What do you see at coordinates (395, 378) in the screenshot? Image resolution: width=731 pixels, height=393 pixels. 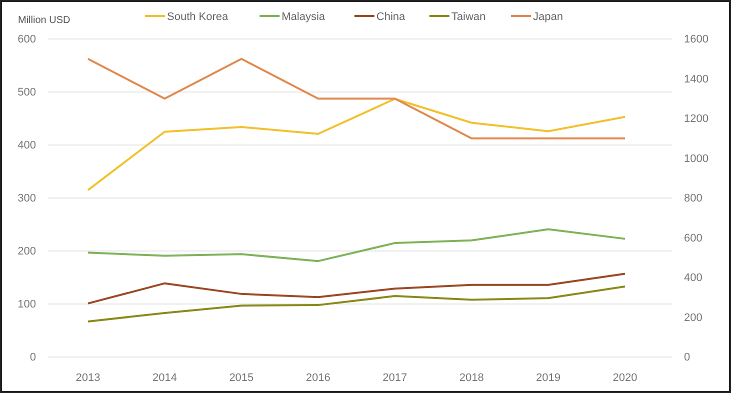 I see `x-tick-label: 2017` at bounding box center [395, 378].